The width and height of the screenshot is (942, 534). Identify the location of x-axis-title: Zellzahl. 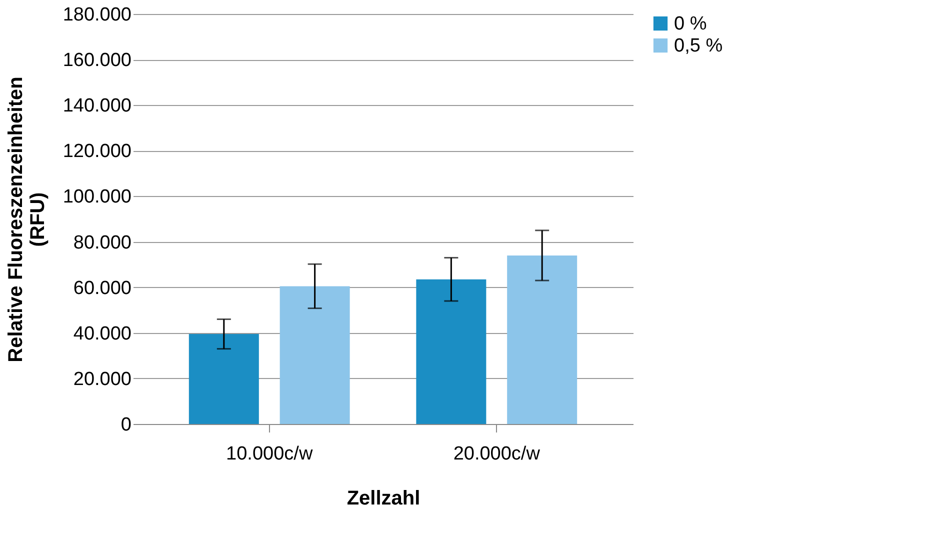
(383, 499).